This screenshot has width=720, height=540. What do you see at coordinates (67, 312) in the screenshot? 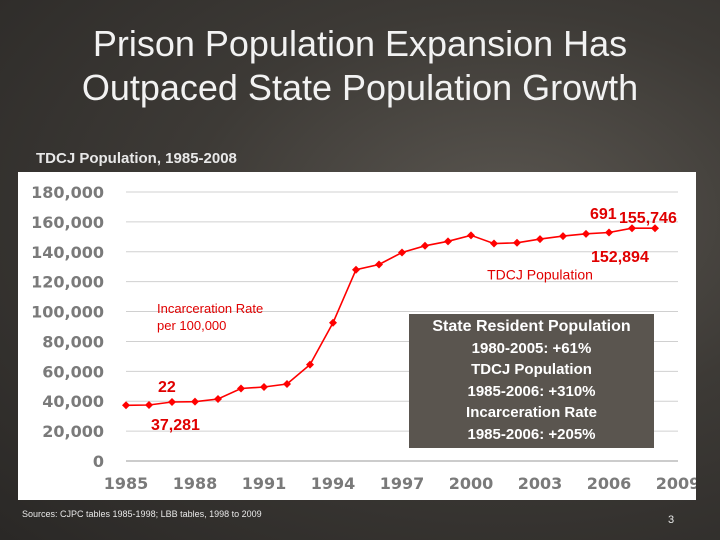
I see `y-tick-label: 100,000` at bounding box center [67, 312].